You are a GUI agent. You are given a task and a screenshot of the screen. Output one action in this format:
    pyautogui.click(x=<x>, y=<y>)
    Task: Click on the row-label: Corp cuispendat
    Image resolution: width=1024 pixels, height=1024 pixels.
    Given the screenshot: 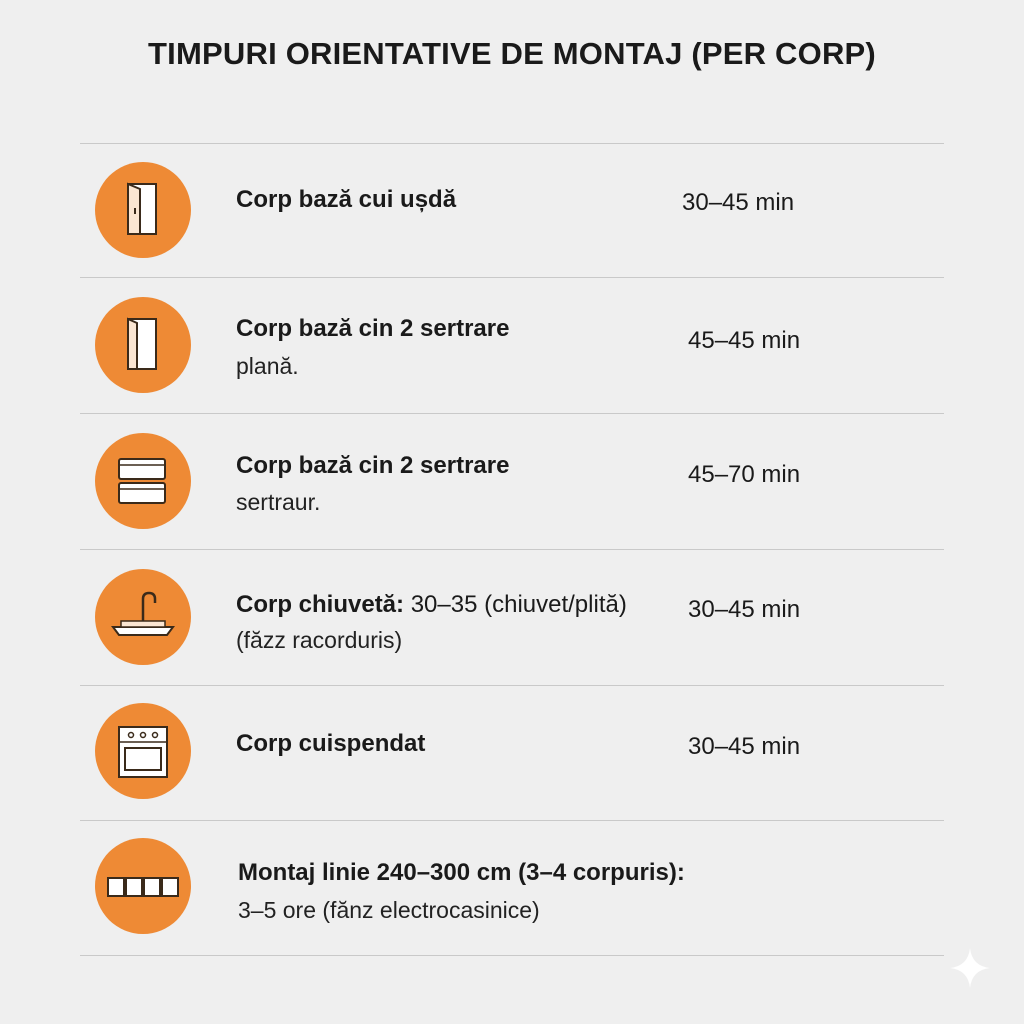 What is the action you would take?
    pyautogui.click(x=330, y=744)
    